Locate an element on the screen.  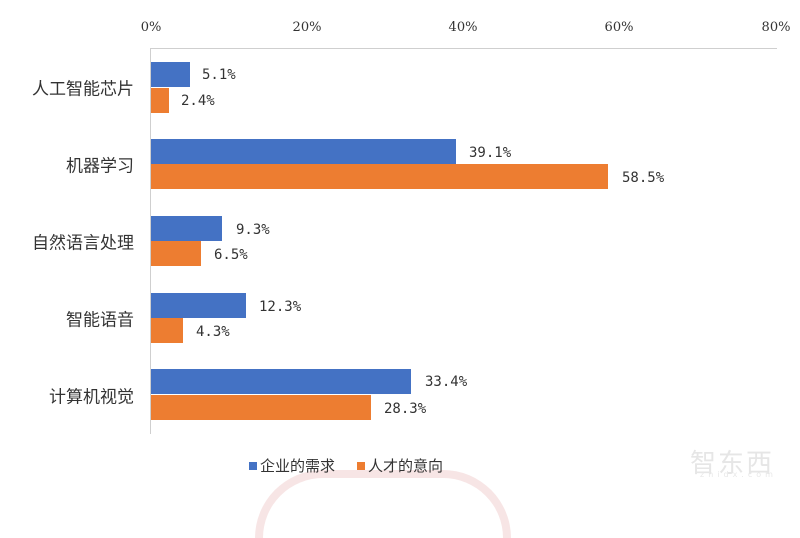
x-tick-80: 80% is located at coordinates (776, 27).